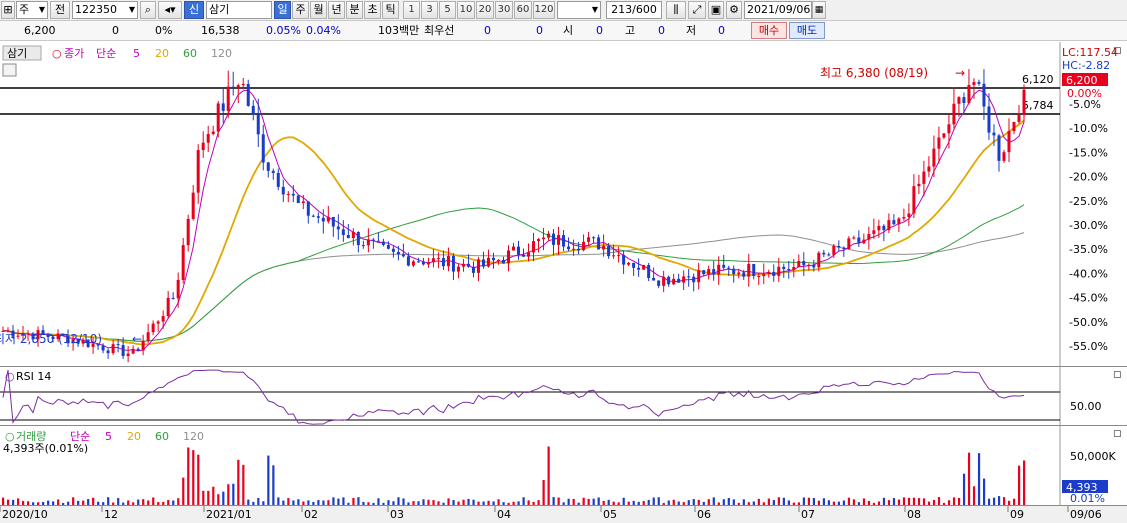  I want to click on low-annotation: 최저 2,850 (12/10), so click(51, 339).